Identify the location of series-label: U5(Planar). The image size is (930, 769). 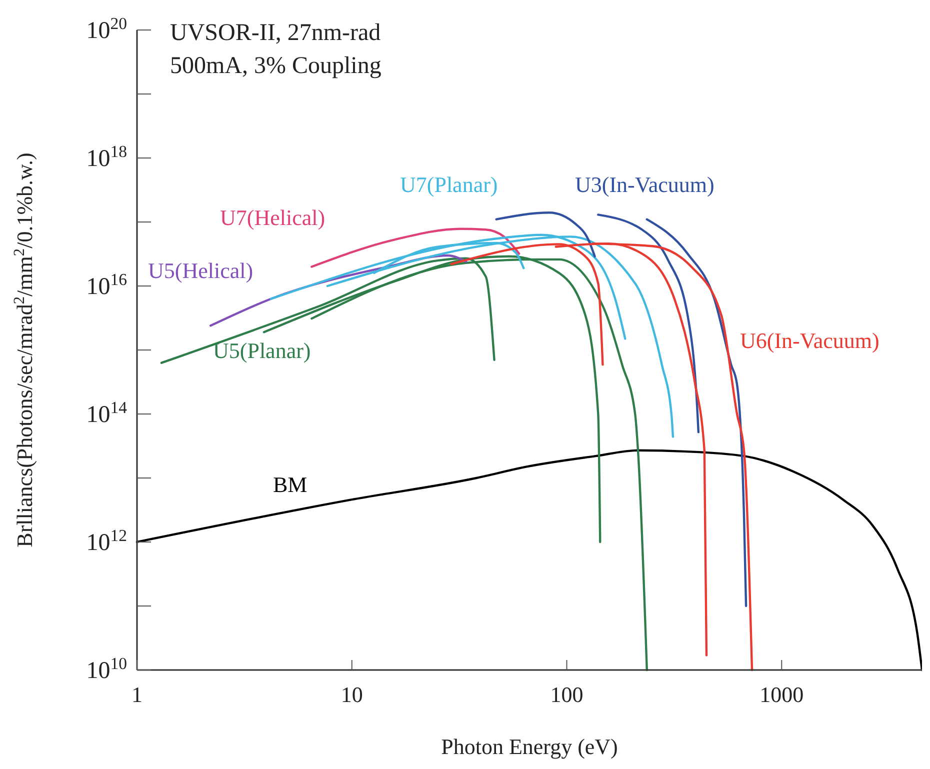
(262, 350).